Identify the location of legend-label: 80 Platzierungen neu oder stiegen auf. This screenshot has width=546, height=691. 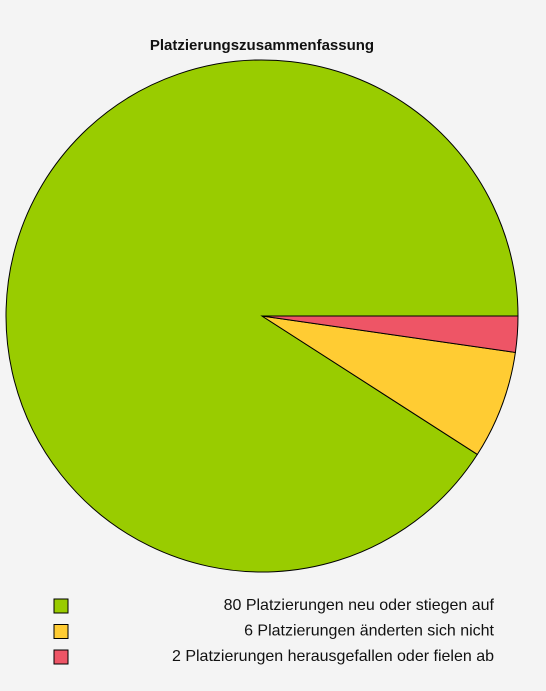
(359, 605).